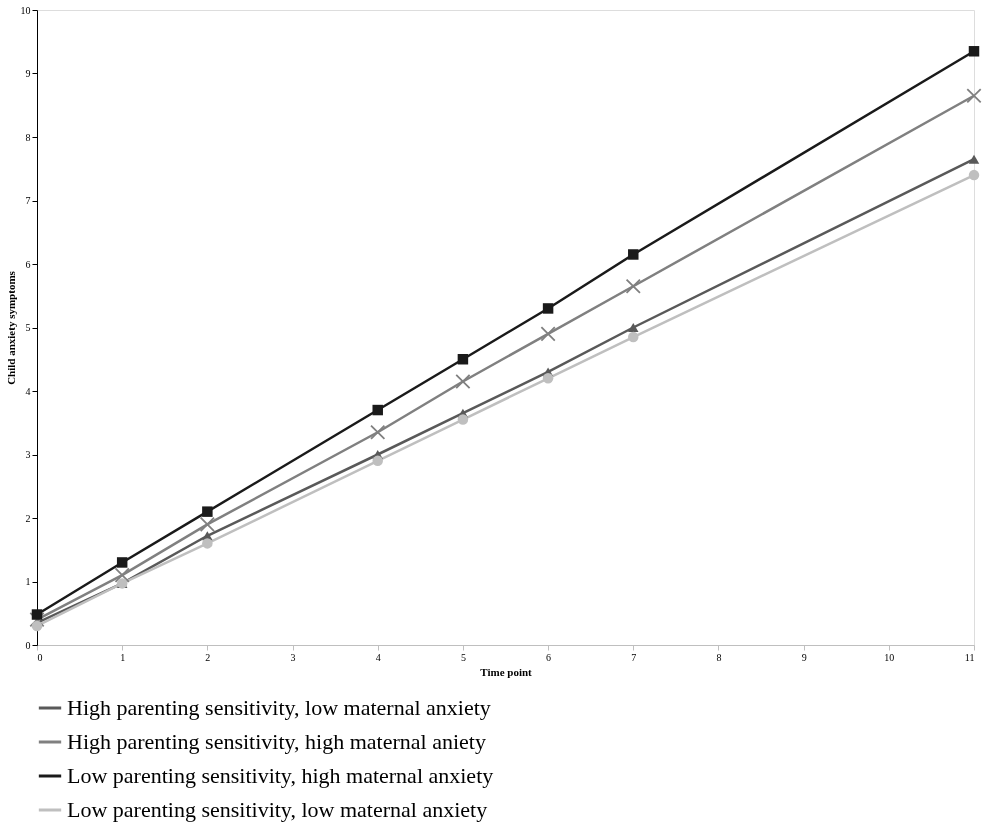 The height and width of the screenshot is (836, 1001). What do you see at coordinates (463, 657) in the screenshot?
I see `x-tick-label: 5` at bounding box center [463, 657].